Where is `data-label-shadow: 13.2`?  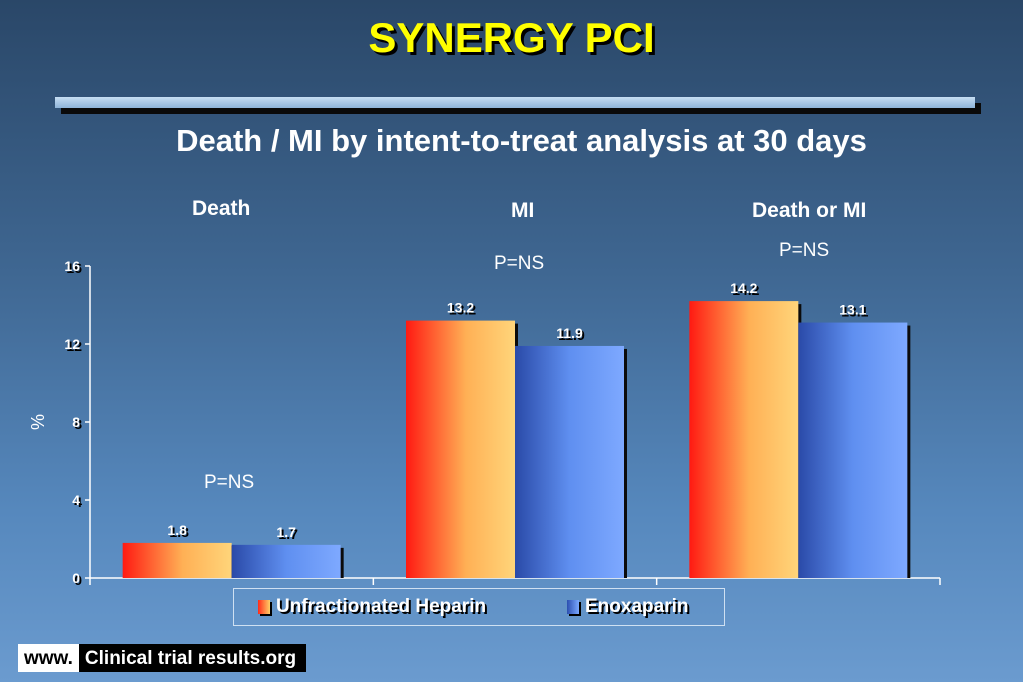 data-label-shadow: 13.2 is located at coordinates (462, 310).